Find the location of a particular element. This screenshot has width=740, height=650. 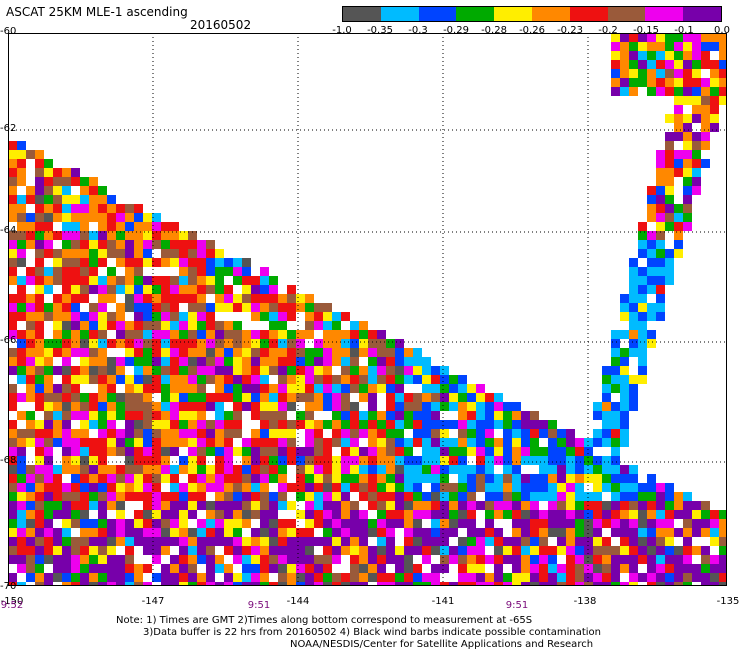

colorbar is located at coordinates (532, 14).